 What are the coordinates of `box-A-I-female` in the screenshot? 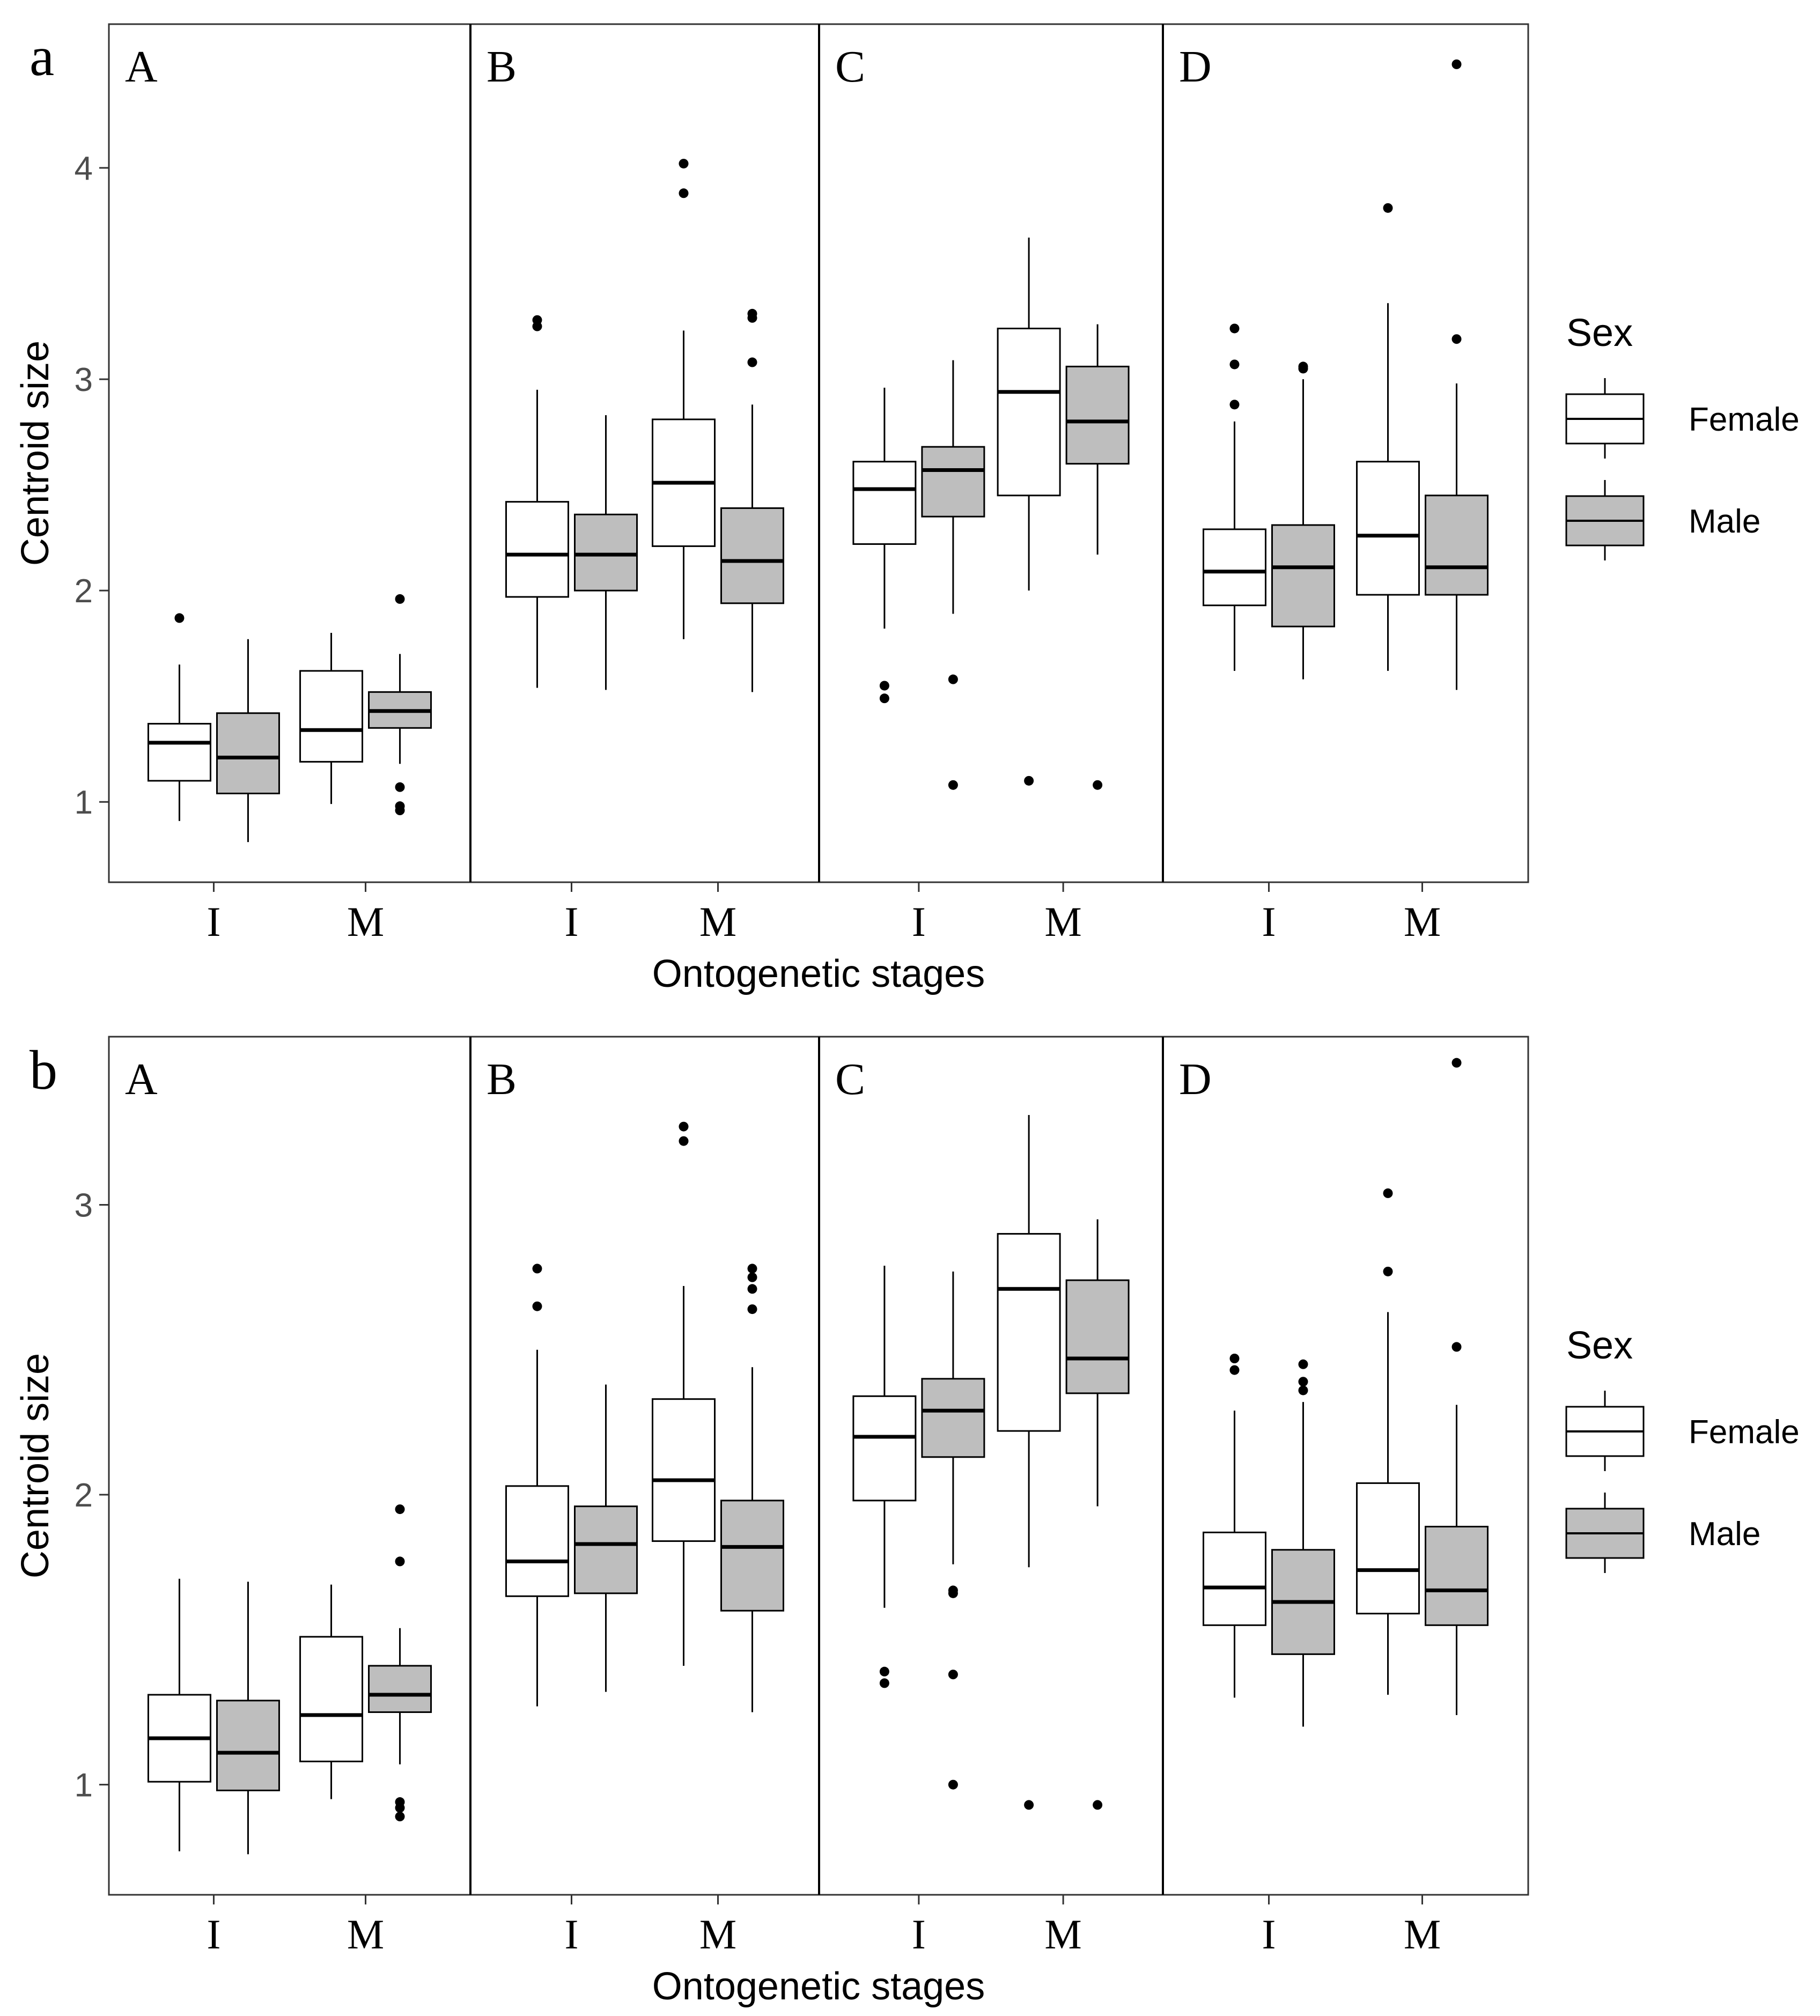 It's located at (179, 717).